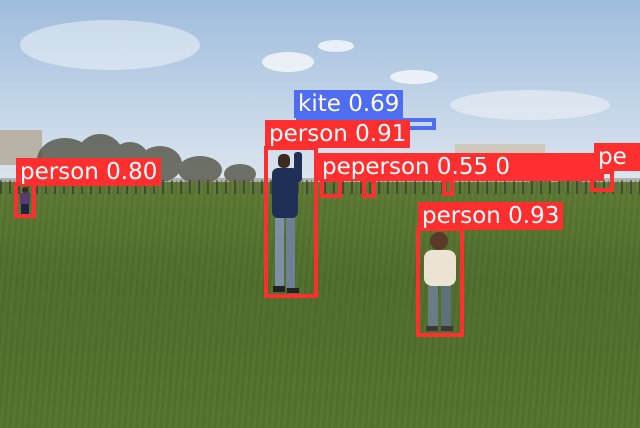 The width and height of the screenshot is (640, 428). I want to click on detection-label-kite: kite 0.69, so click(349, 104).